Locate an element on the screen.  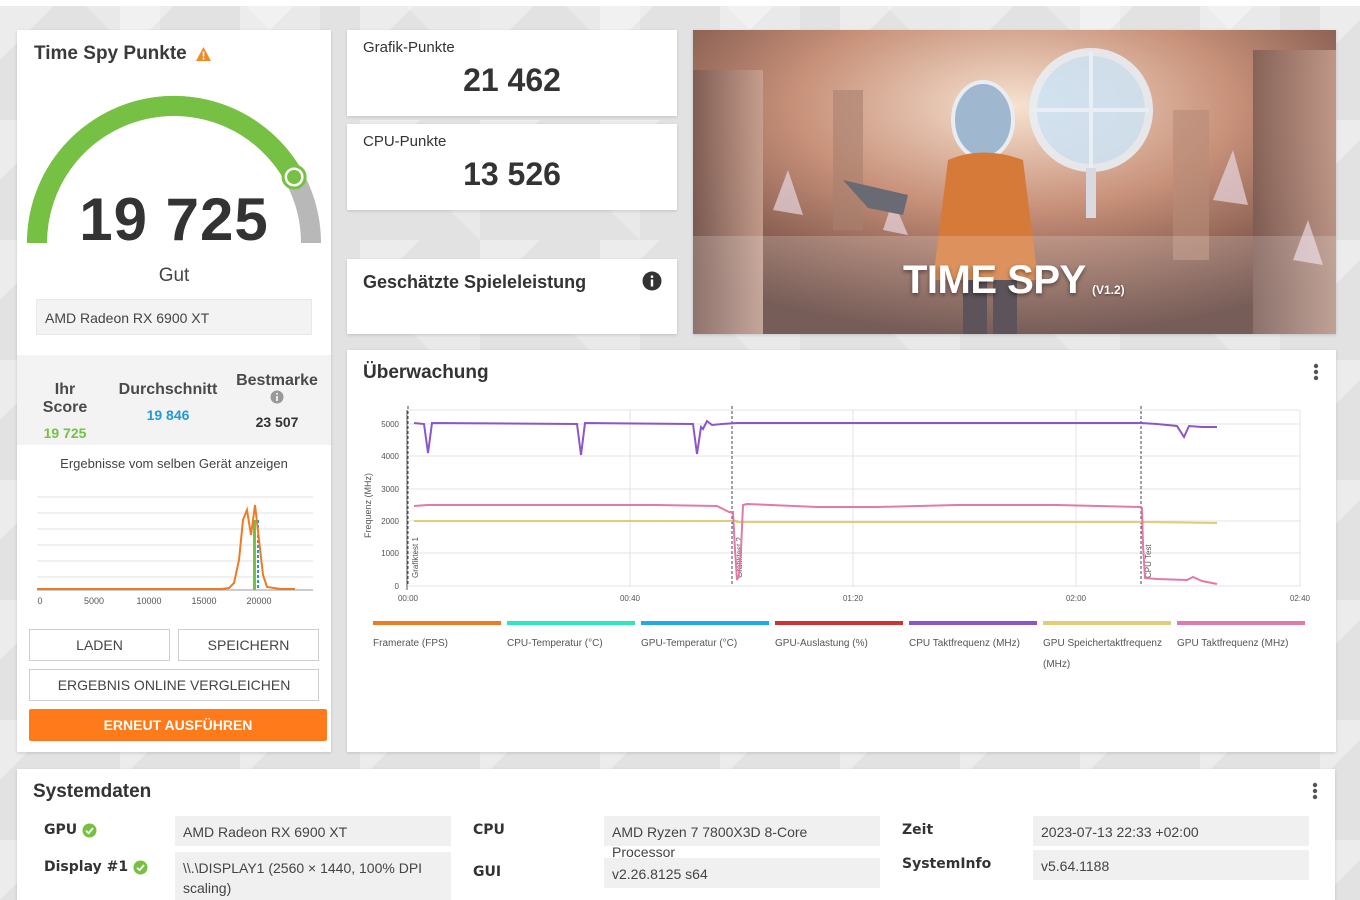
chart-grid is located at coordinates (854, 498).